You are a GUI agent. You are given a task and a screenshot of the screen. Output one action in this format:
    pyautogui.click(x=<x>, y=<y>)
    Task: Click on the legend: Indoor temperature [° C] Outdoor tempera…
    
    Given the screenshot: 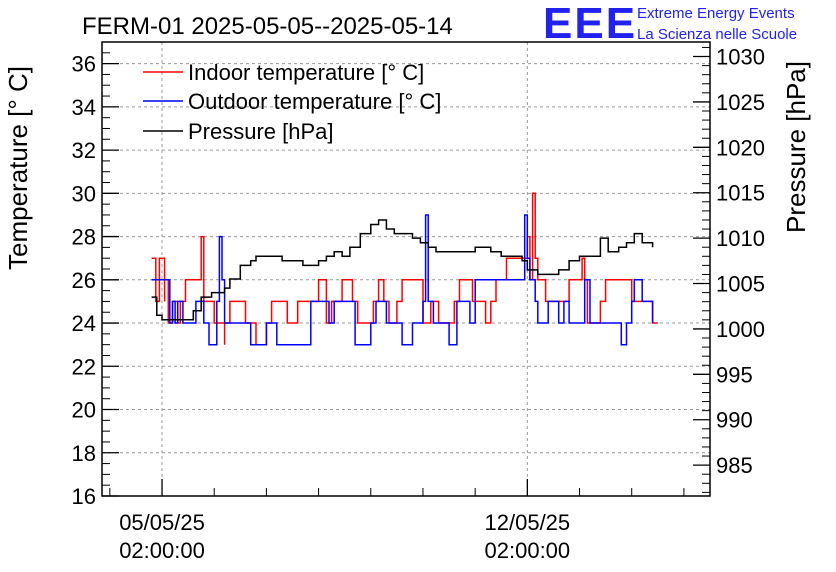 What is the action you would take?
    pyautogui.click(x=292, y=102)
    